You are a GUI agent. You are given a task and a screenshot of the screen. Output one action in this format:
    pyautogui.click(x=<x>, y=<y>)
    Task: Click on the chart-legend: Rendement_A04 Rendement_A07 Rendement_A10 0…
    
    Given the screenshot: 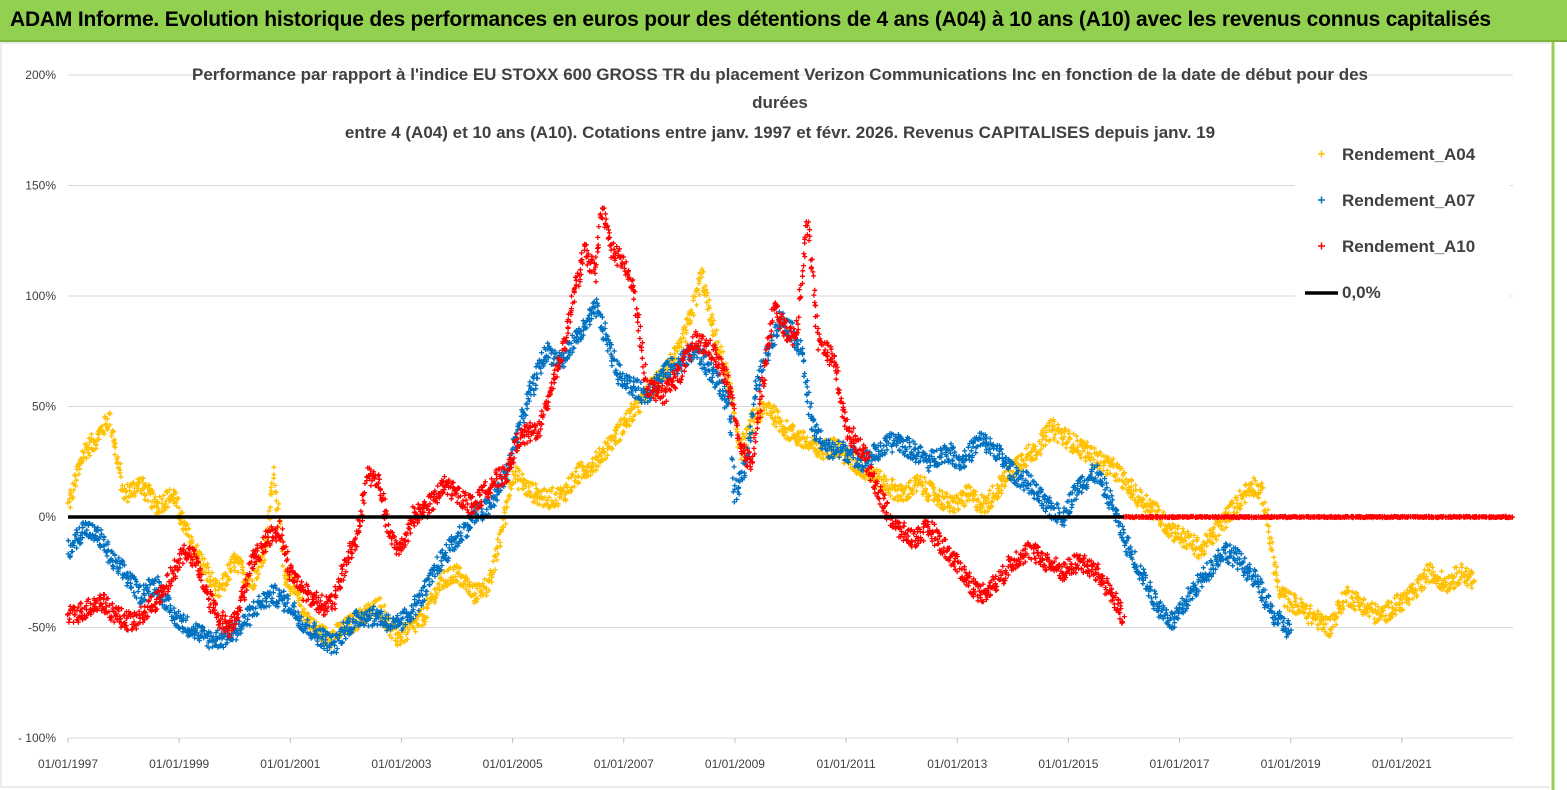 What is the action you would take?
    pyautogui.click(x=1402, y=229)
    